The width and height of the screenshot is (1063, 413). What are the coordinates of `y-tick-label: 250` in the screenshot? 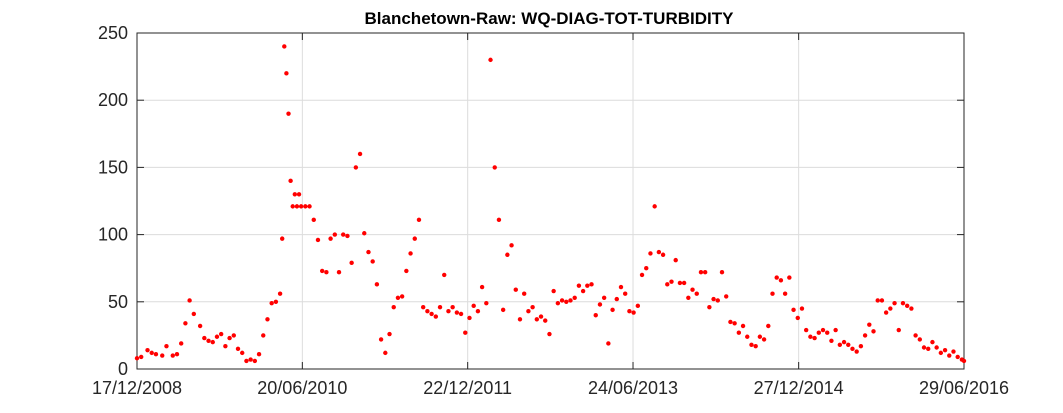 It's located at (113, 33).